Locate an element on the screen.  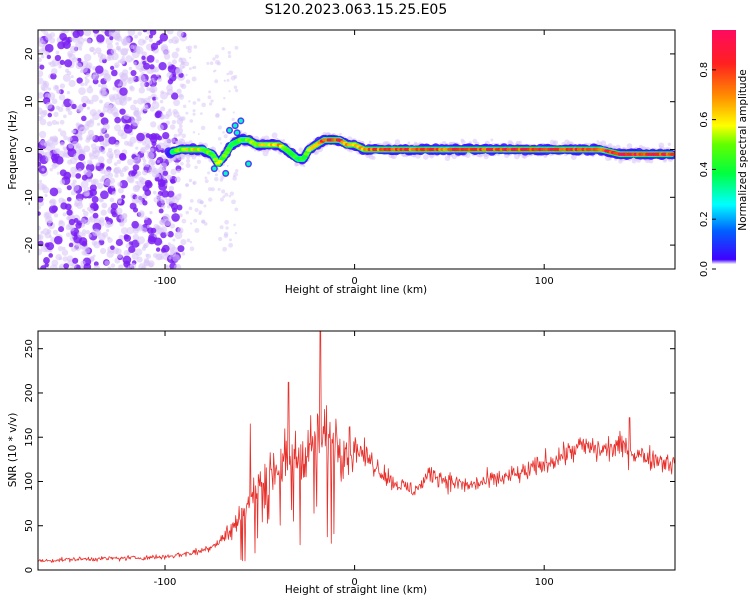
spectrogram-y-axis-label: Frequency (Hz) is located at coordinates (13, 149).